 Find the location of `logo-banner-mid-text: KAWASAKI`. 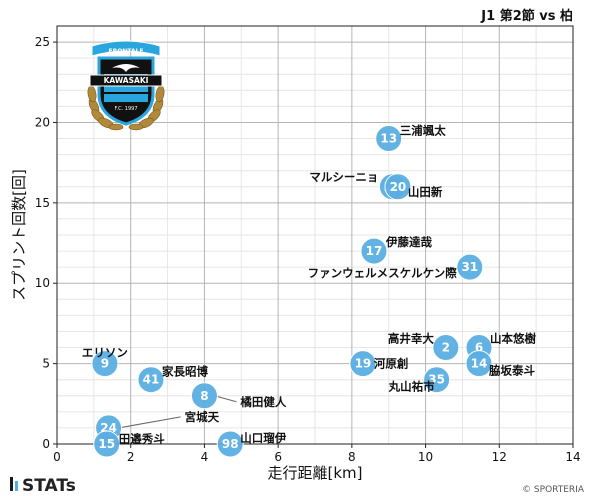

logo-banner-mid-text: KAWASAKI is located at coordinates (126, 80).